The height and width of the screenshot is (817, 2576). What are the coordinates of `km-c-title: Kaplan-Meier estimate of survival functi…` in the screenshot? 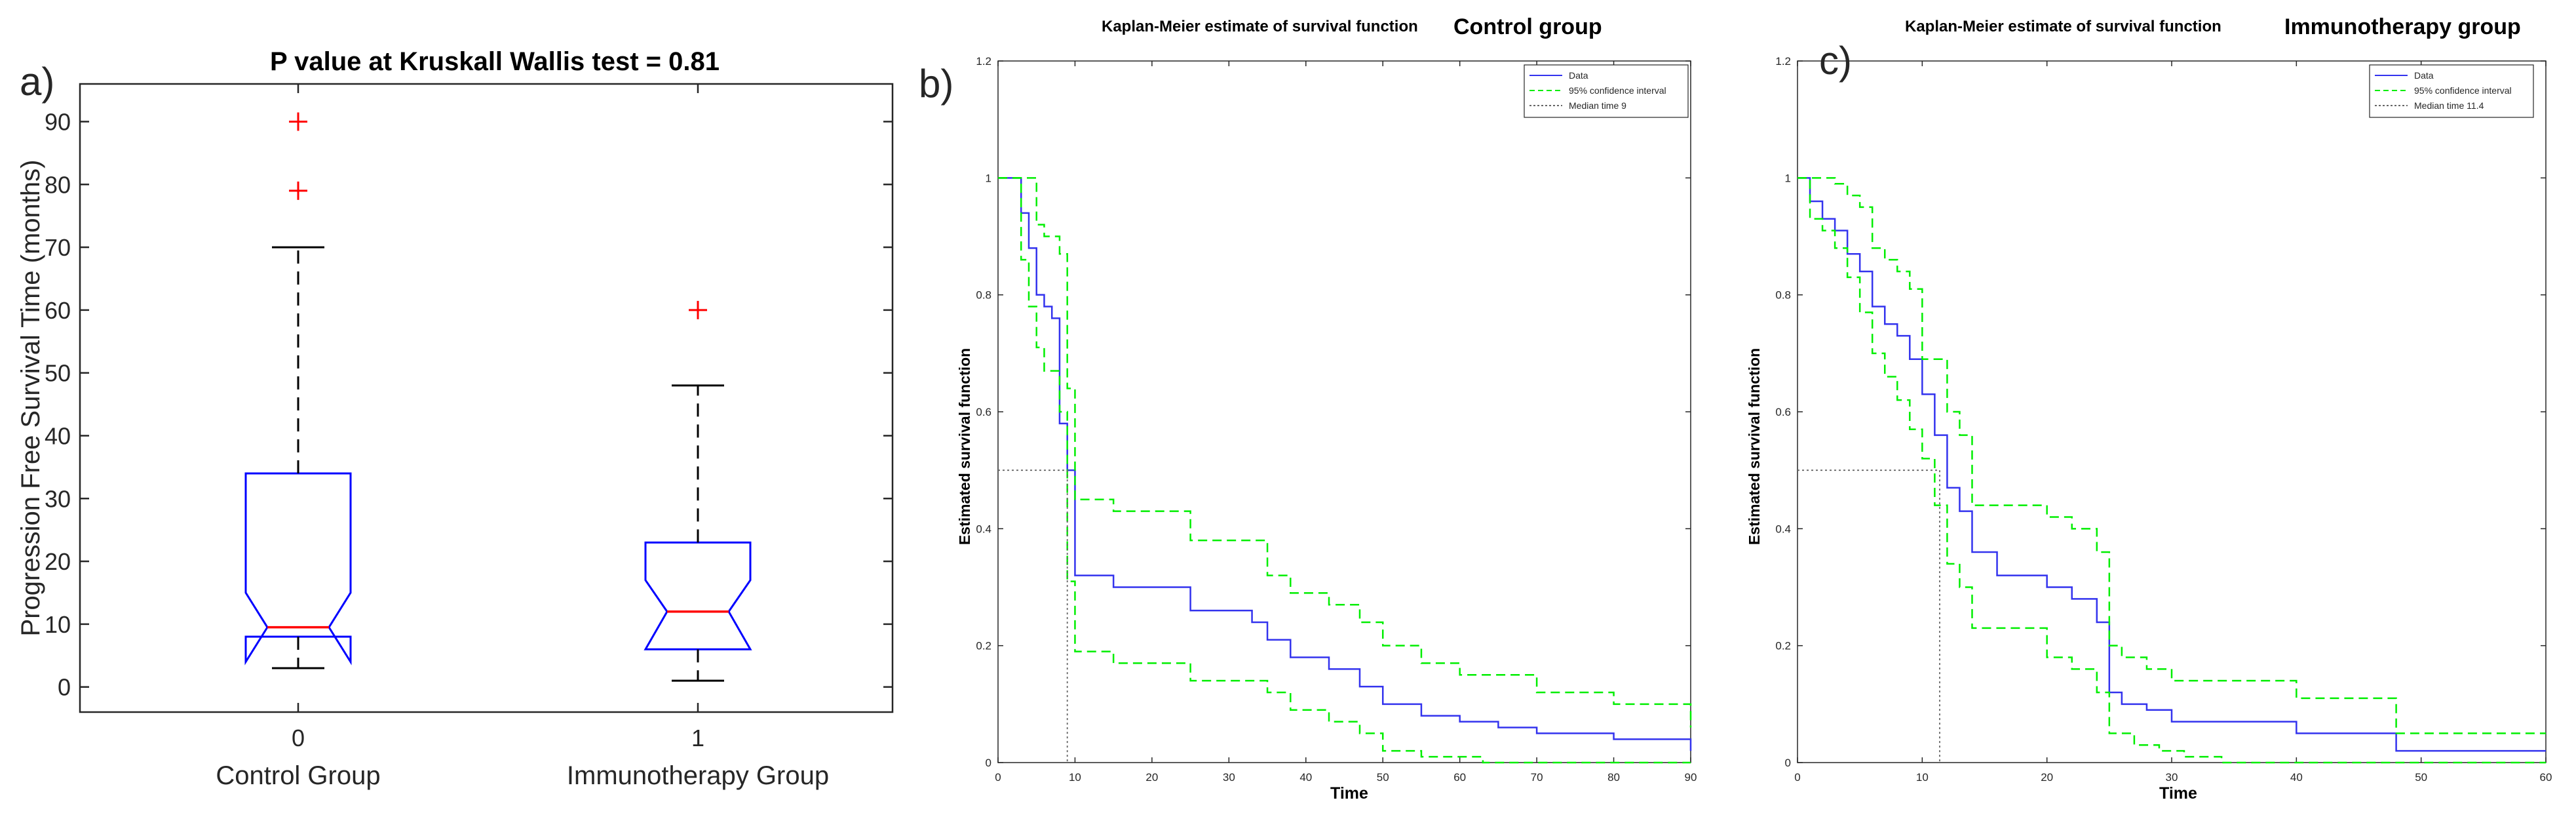 It's located at (2063, 26).